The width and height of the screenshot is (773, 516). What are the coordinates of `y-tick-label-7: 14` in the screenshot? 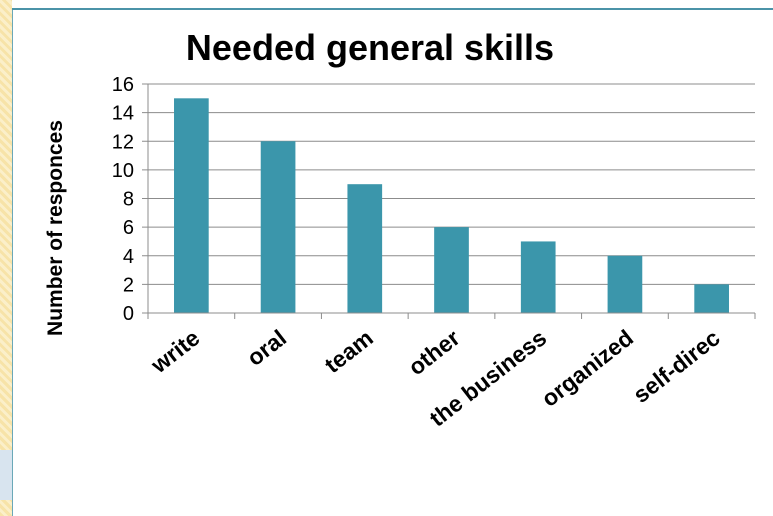 It's located at (123, 114).